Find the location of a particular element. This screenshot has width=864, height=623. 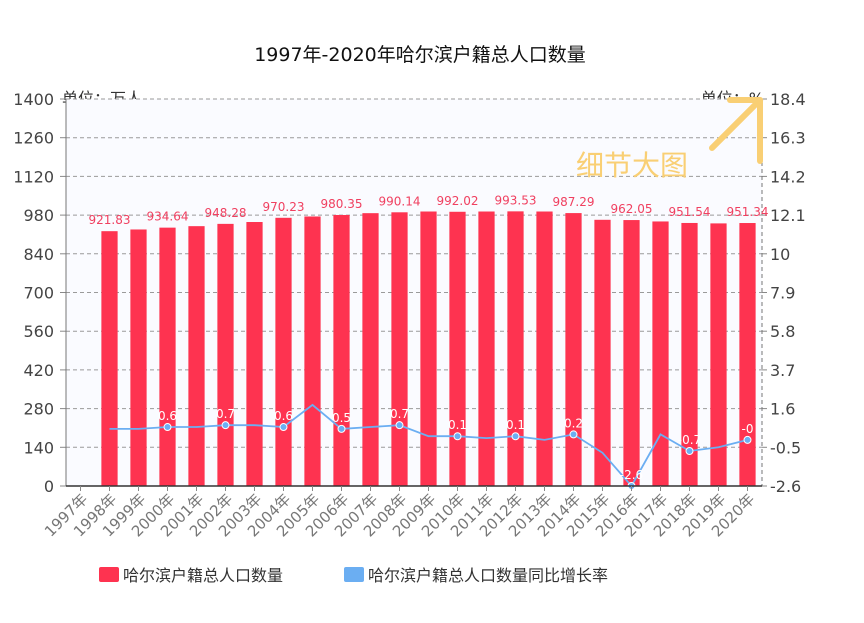

growth-rate-line is located at coordinates (428, 445).